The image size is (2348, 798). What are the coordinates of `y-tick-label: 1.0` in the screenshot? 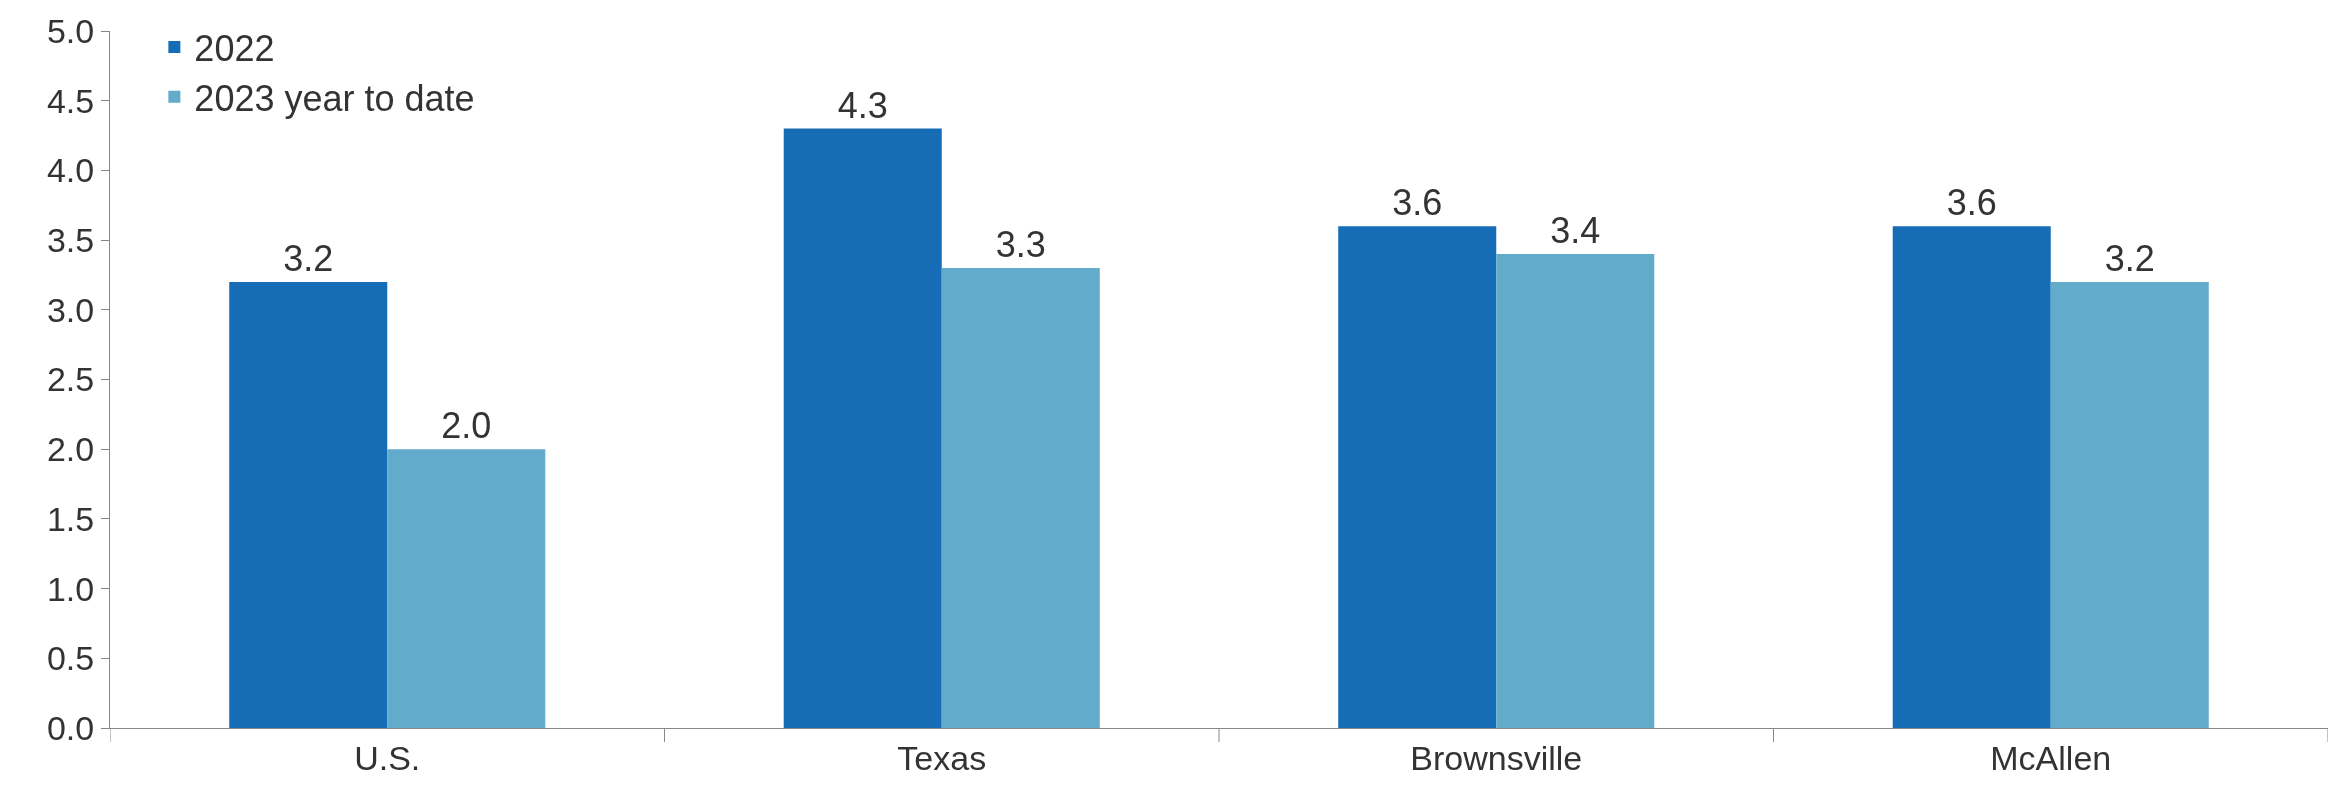 It's located at (70, 588).